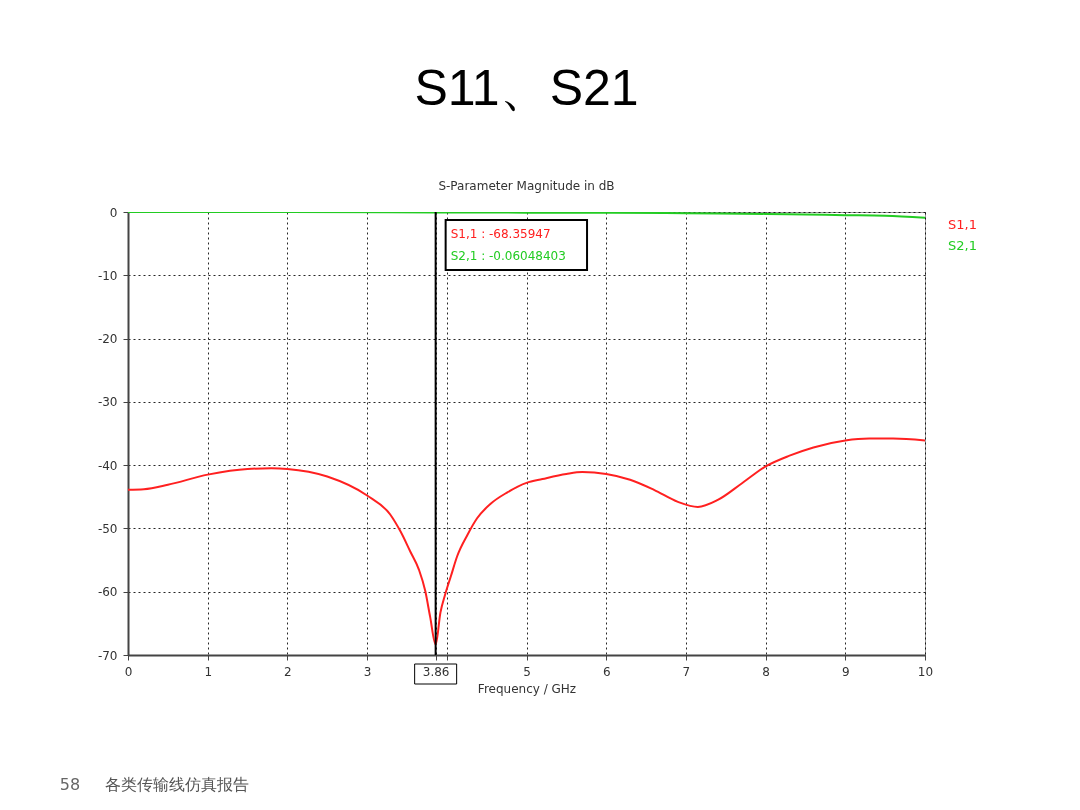 This screenshot has width=1080, height=810. What do you see at coordinates (508, 256) in the screenshot?
I see `annotation: S2,1 : -0.06048403` at bounding box center [508, 256].